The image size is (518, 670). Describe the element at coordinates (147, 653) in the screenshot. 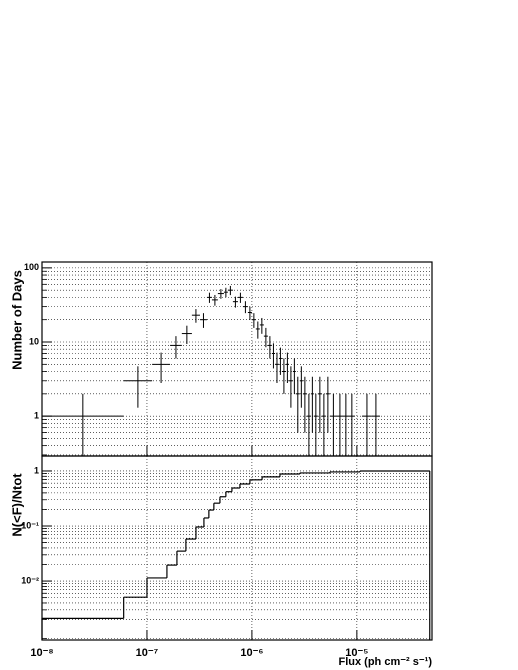

I see `x-tick-label: 10⁻⁷` at that location.